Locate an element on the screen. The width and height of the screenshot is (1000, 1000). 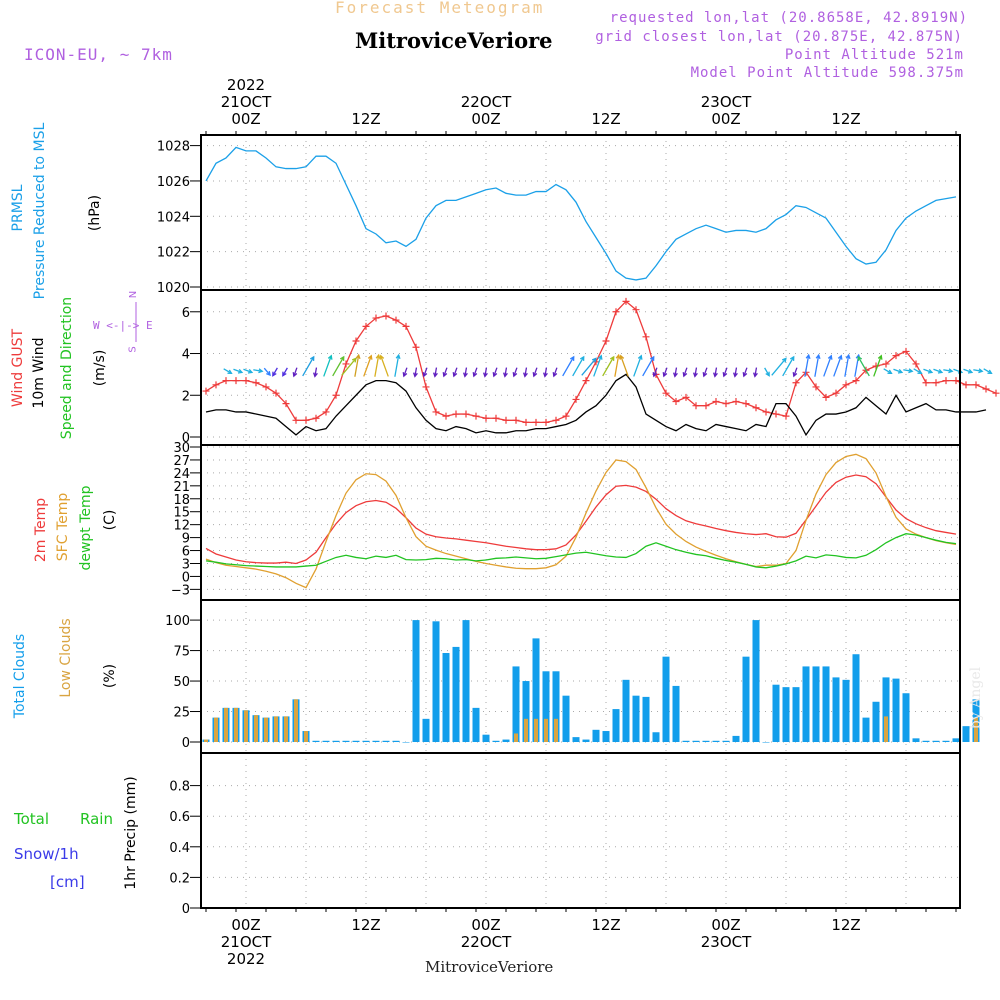
x-label-top: 12Z is located at coordinates (845, 119).